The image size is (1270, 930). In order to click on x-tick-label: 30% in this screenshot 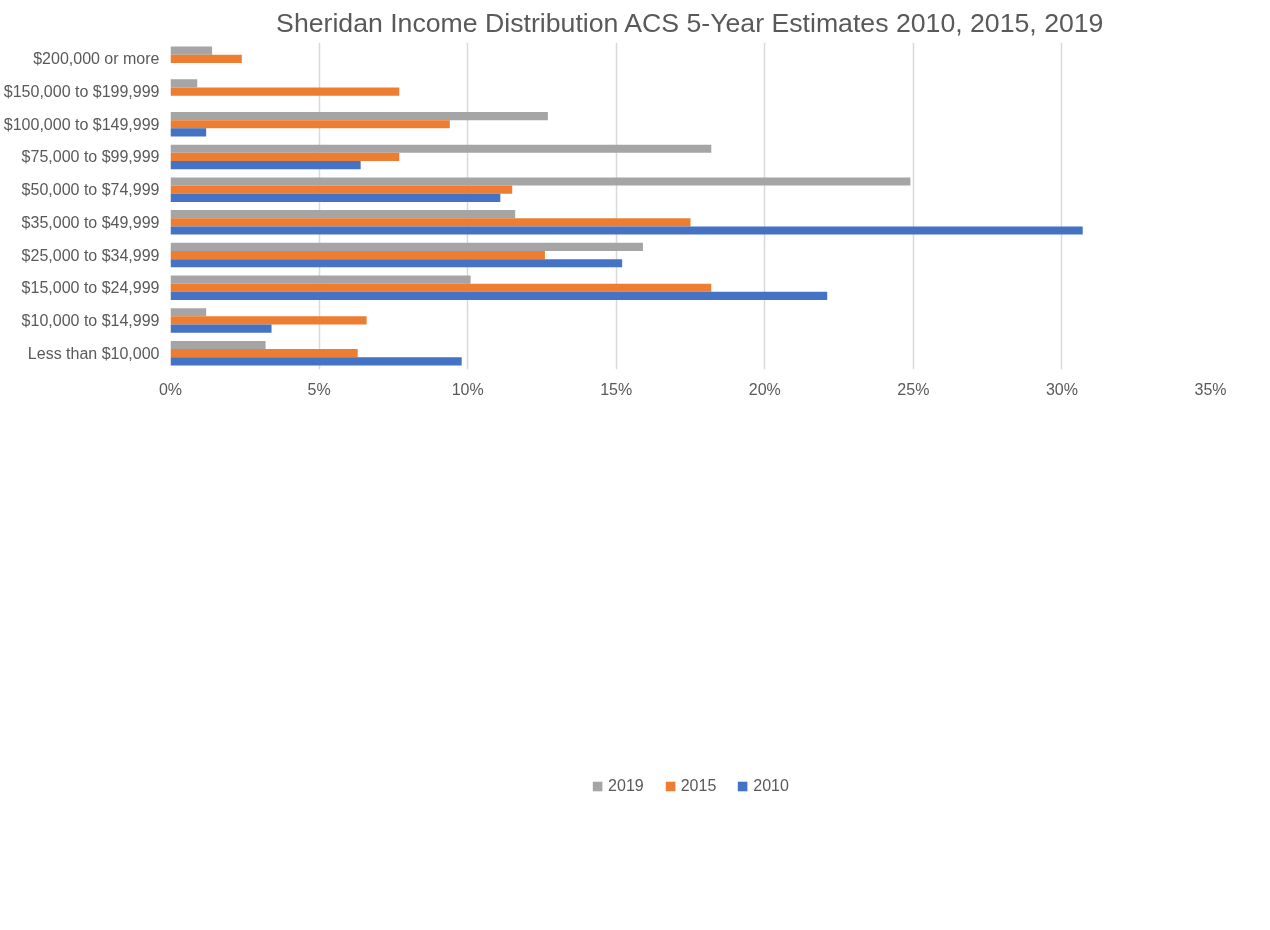, I will do `click(1061, 389)`.